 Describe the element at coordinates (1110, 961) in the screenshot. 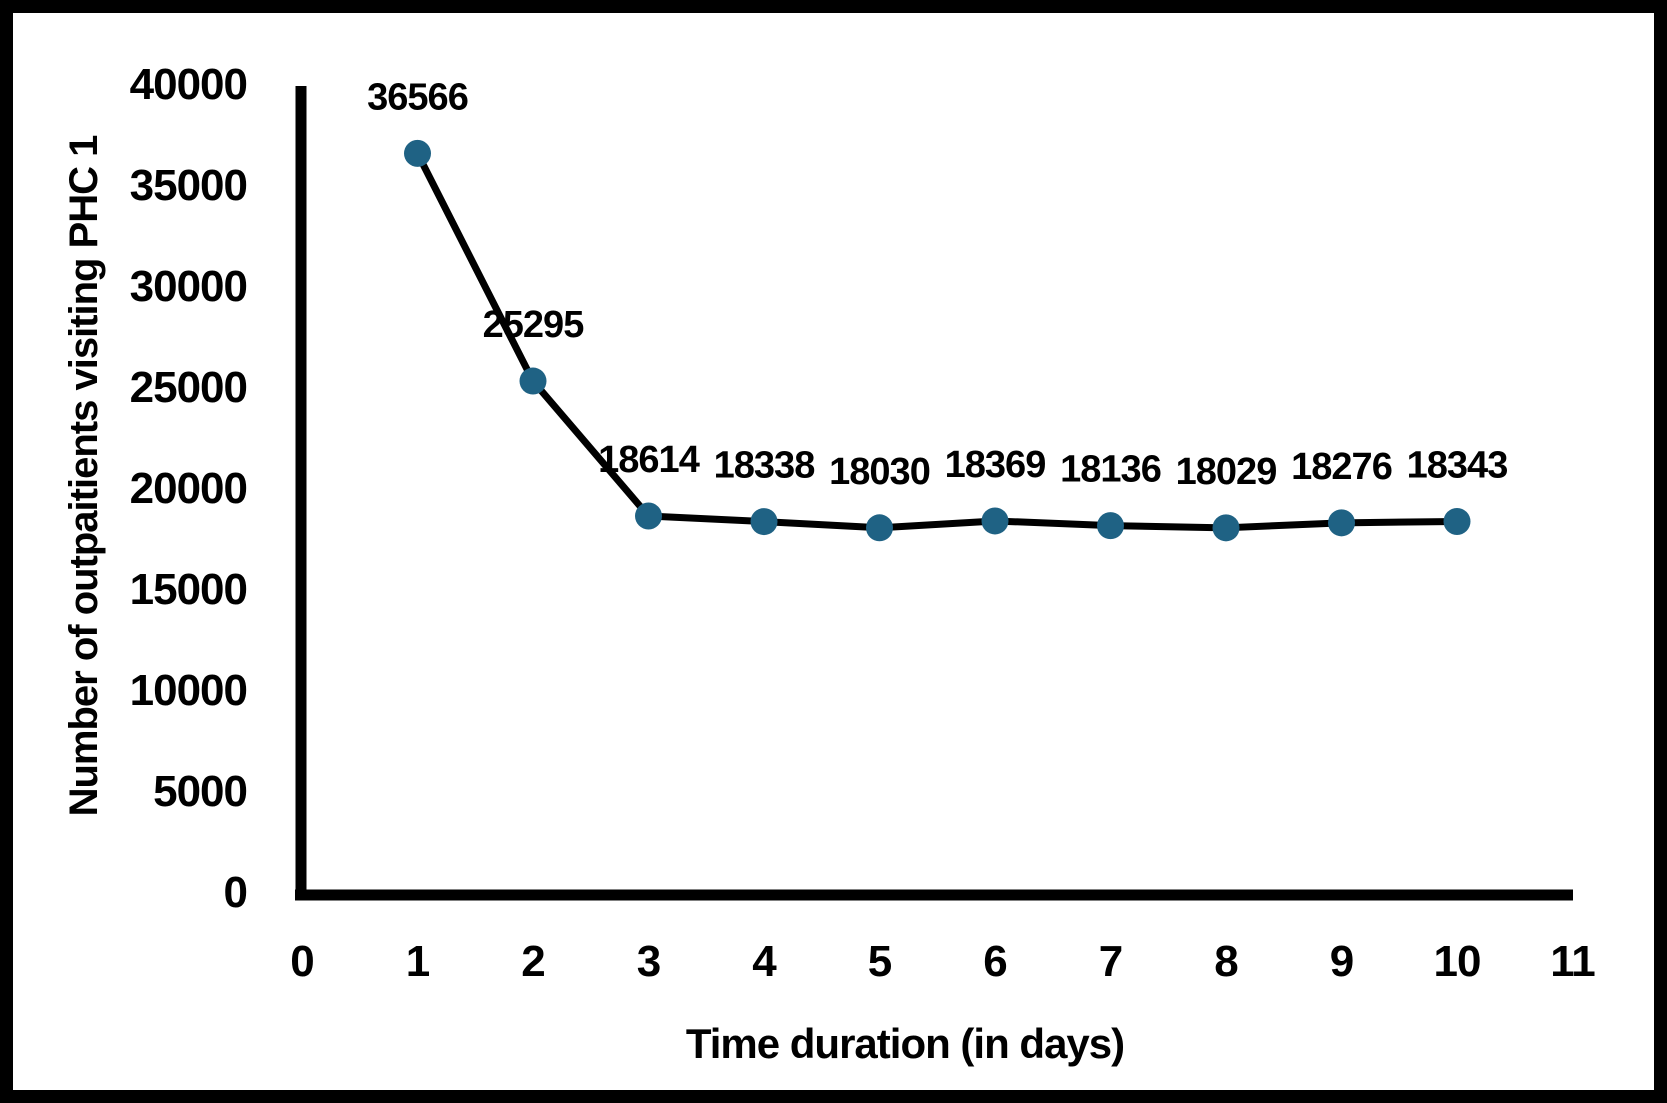

I see `x-tick-label: 7` at that location.